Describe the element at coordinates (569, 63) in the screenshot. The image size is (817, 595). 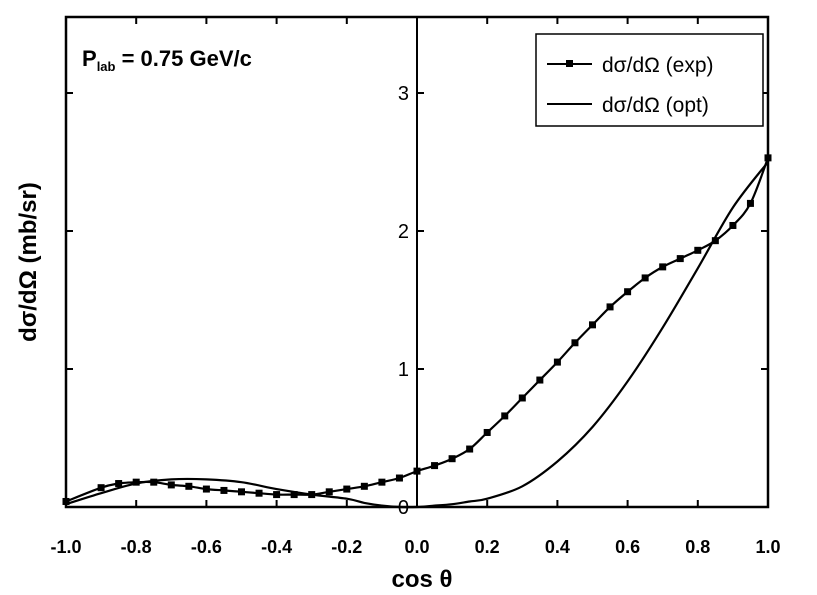
I see `legend-exp-marker` at that location.